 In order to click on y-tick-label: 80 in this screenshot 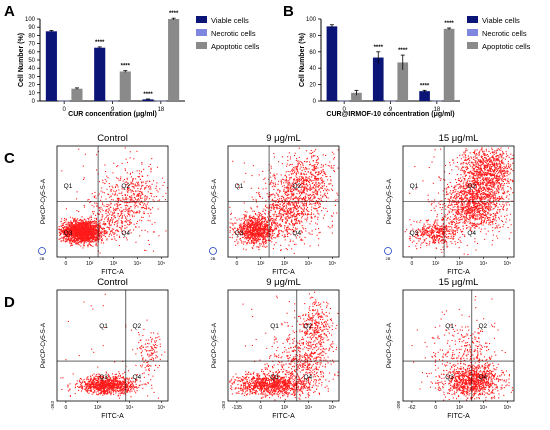, I will do `click(312, 36)`.